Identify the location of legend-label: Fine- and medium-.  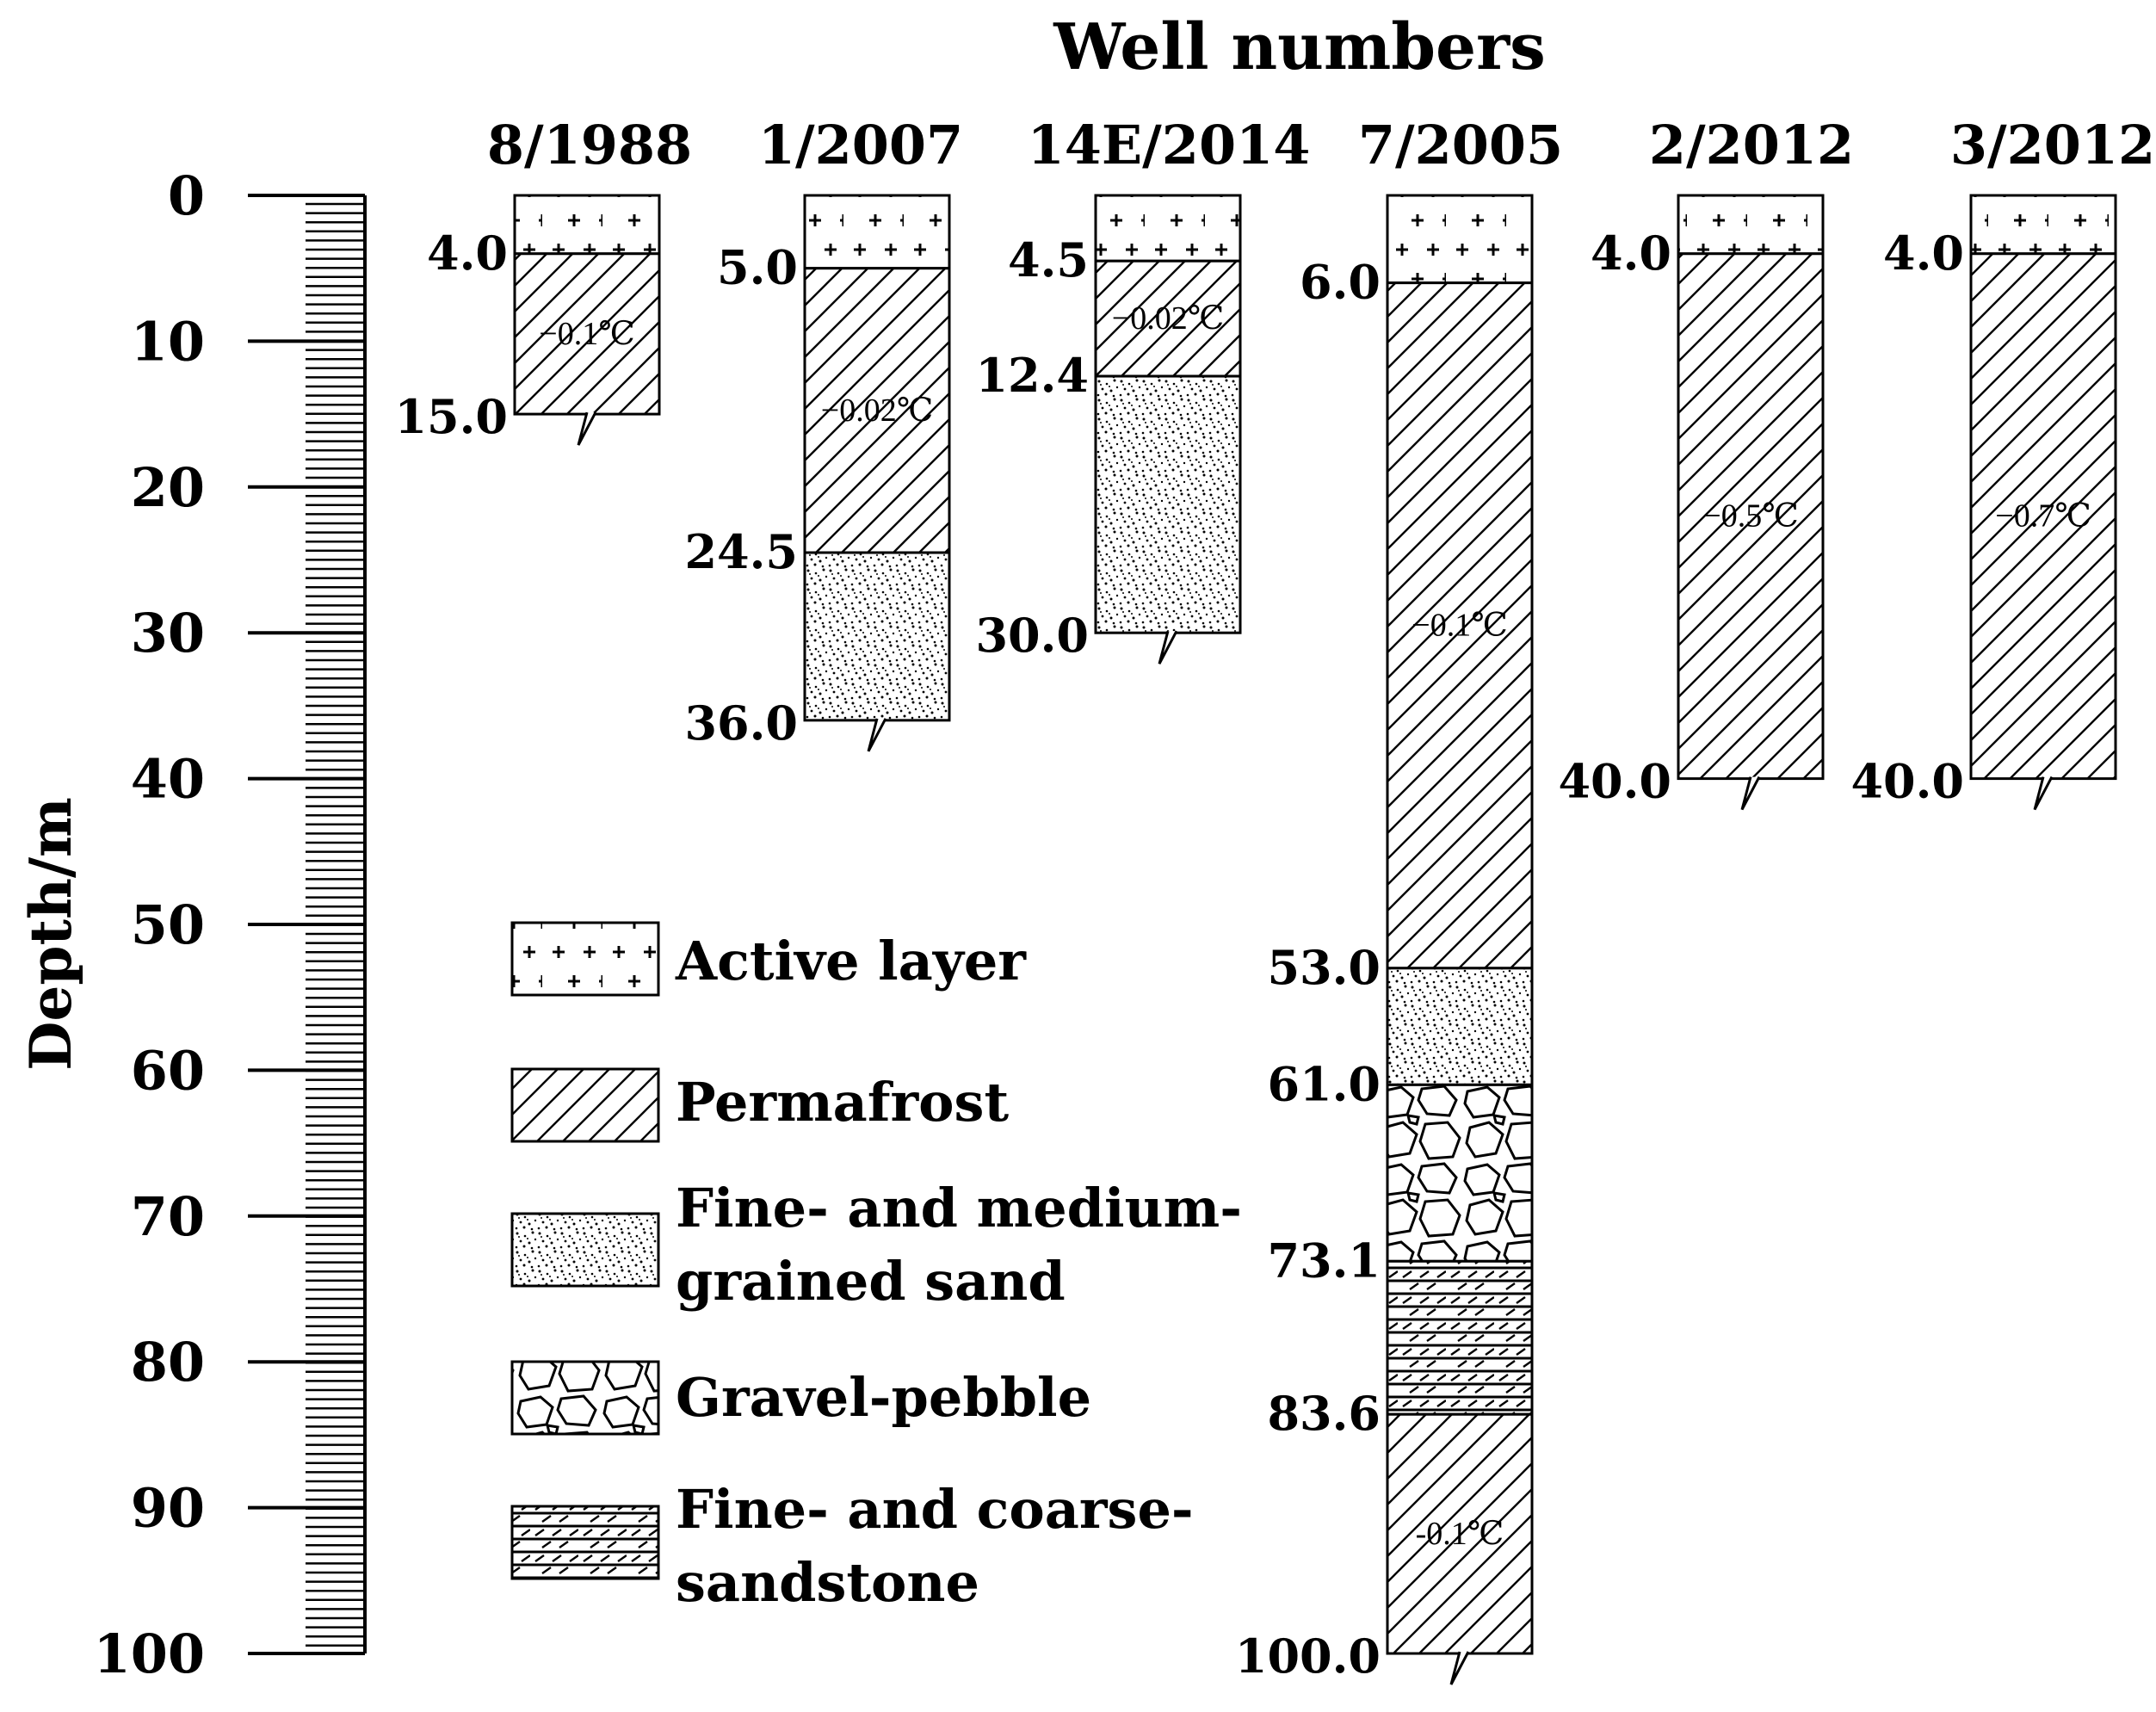
(959, 1208).